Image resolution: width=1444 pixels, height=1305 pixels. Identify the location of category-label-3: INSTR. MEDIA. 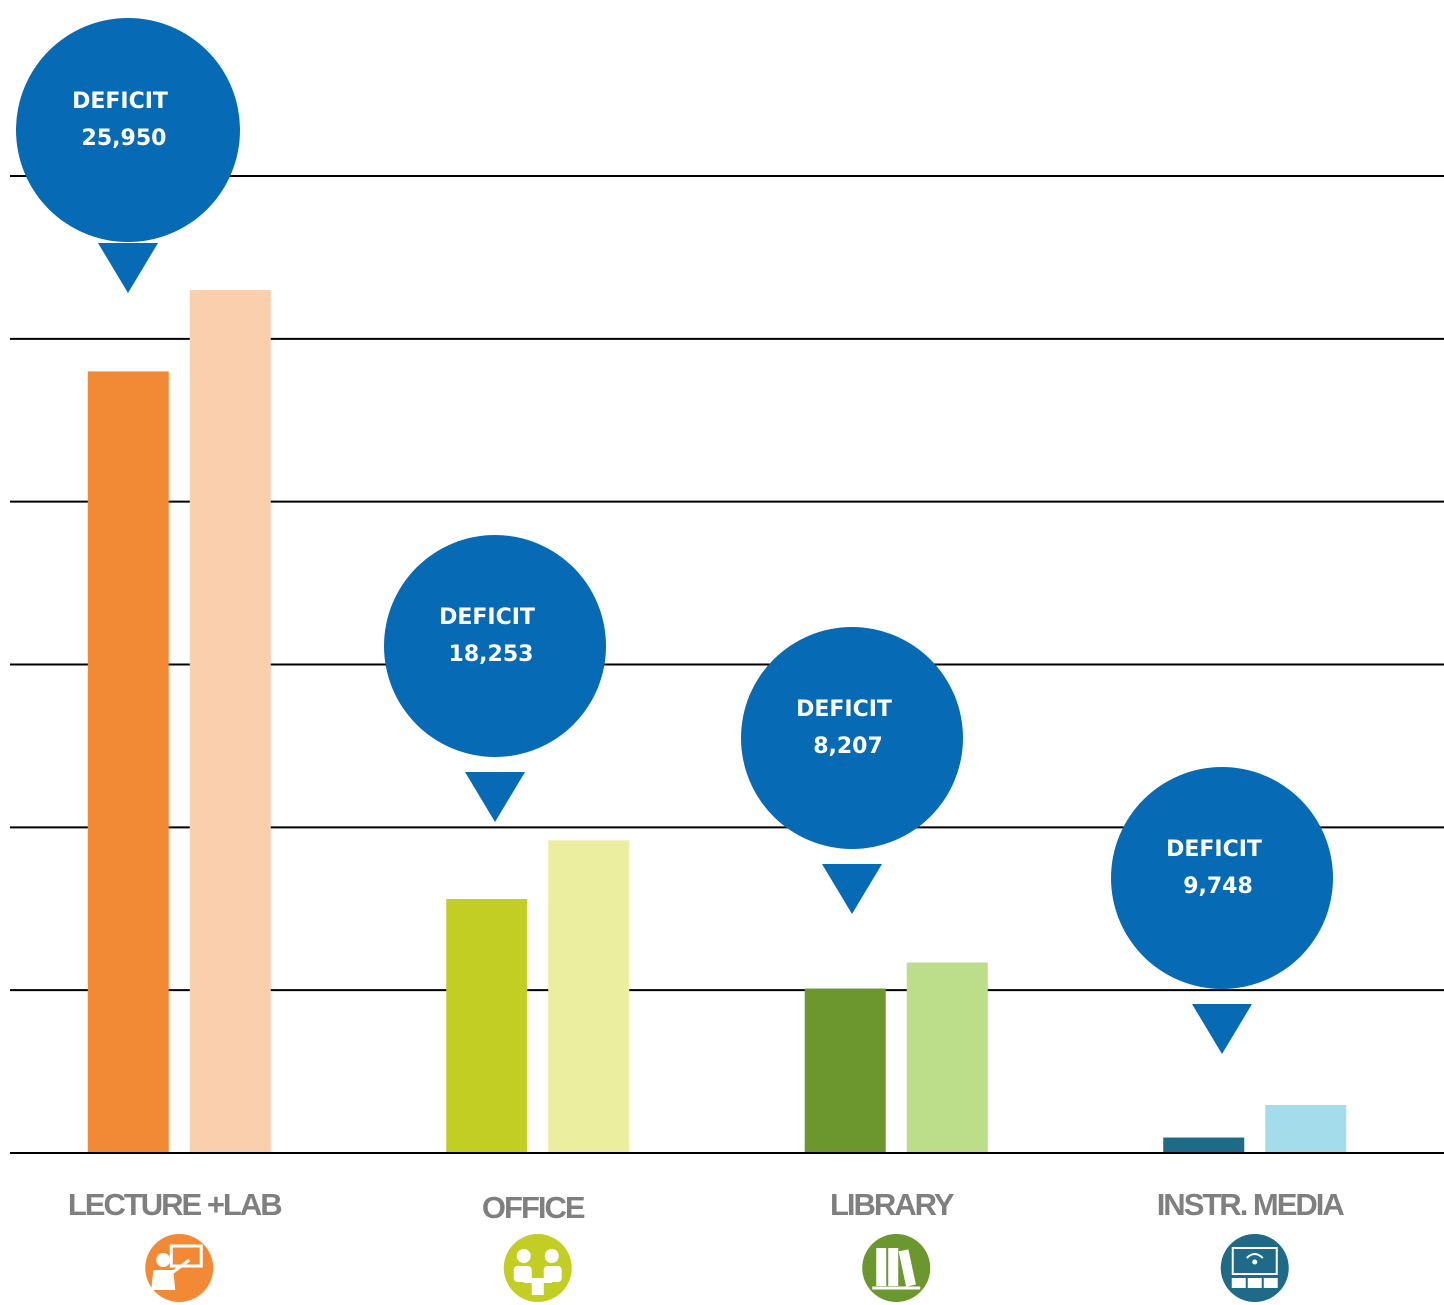
(1251, 1204).